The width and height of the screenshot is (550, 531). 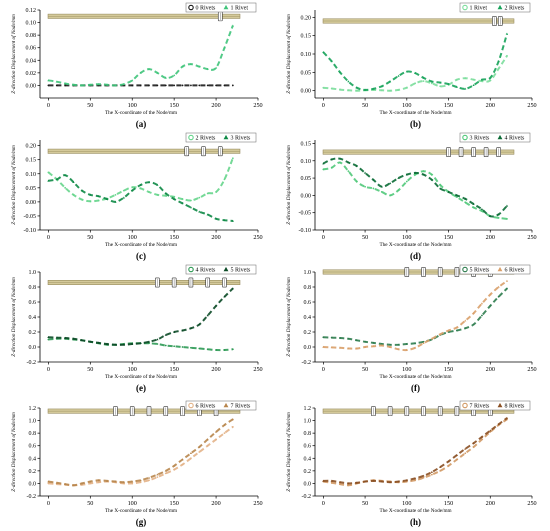 I want to click on y-tick-label: 0.2, so click(x=308, y=472).